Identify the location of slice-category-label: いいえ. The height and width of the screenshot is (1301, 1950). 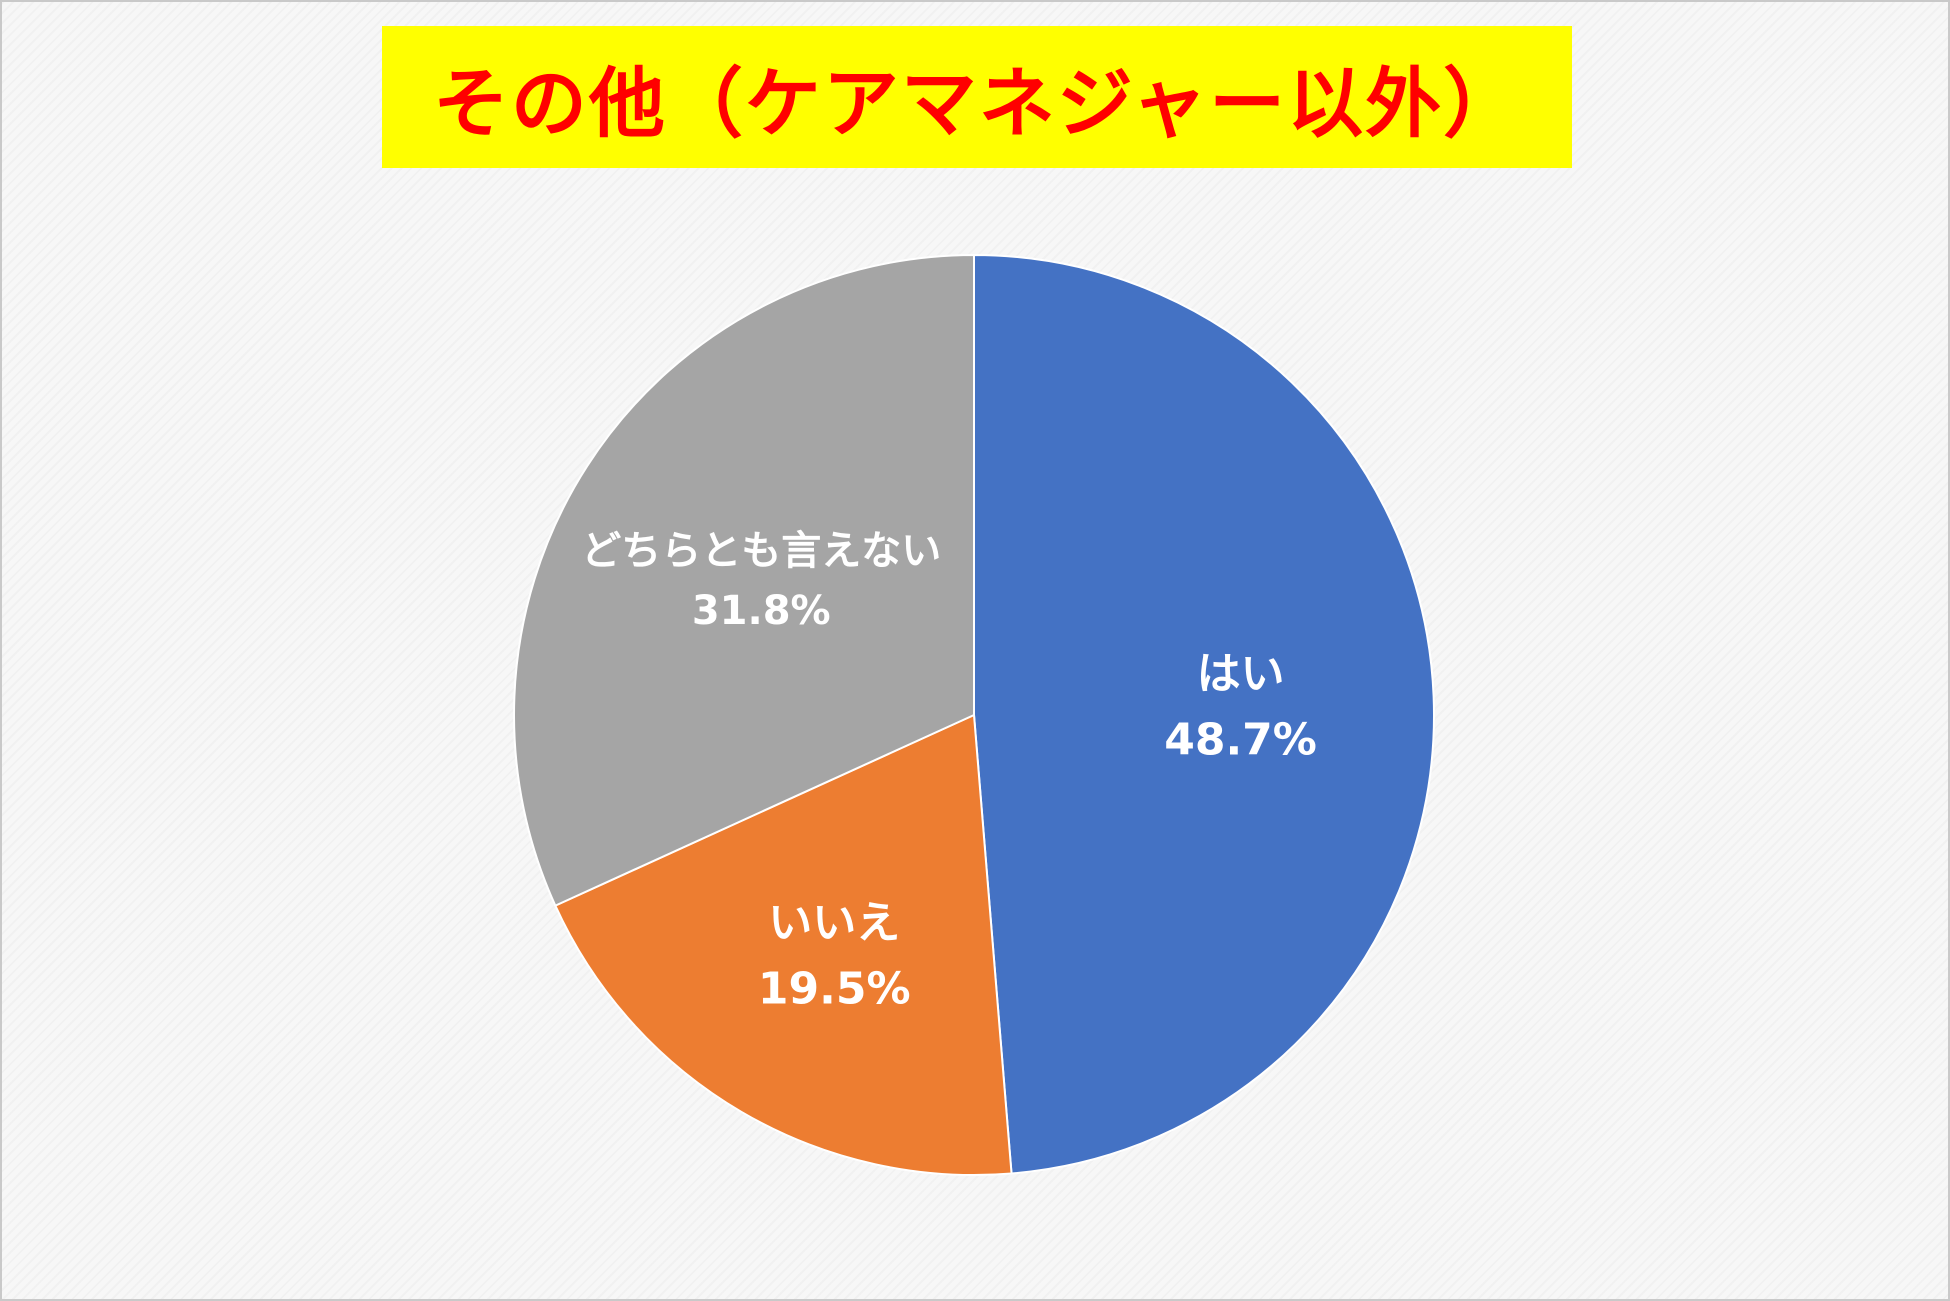
(834, 923).